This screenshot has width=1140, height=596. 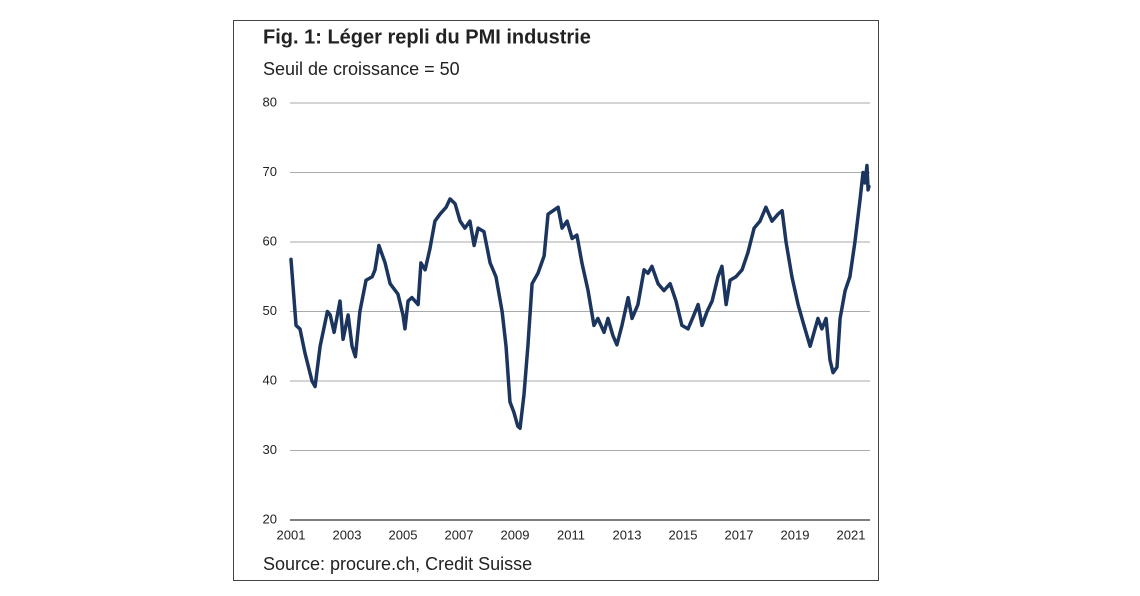 I want to click on x-tick-label: 2021, so click(x=851, y=534).